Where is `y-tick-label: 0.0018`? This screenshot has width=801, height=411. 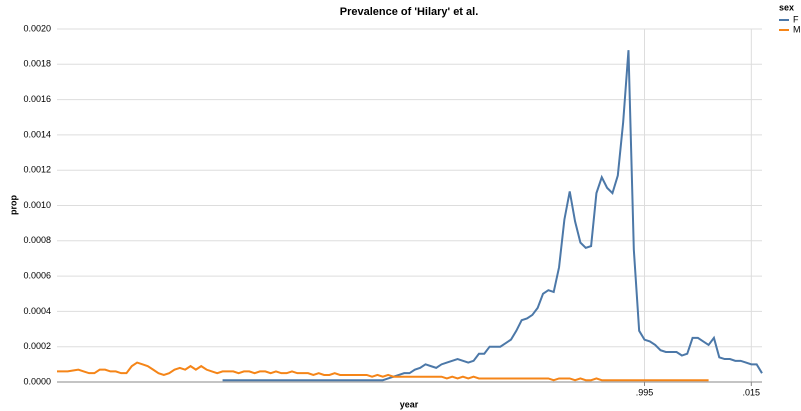 y-tick-label: 0.0018 is located at coordinates (37, 64).